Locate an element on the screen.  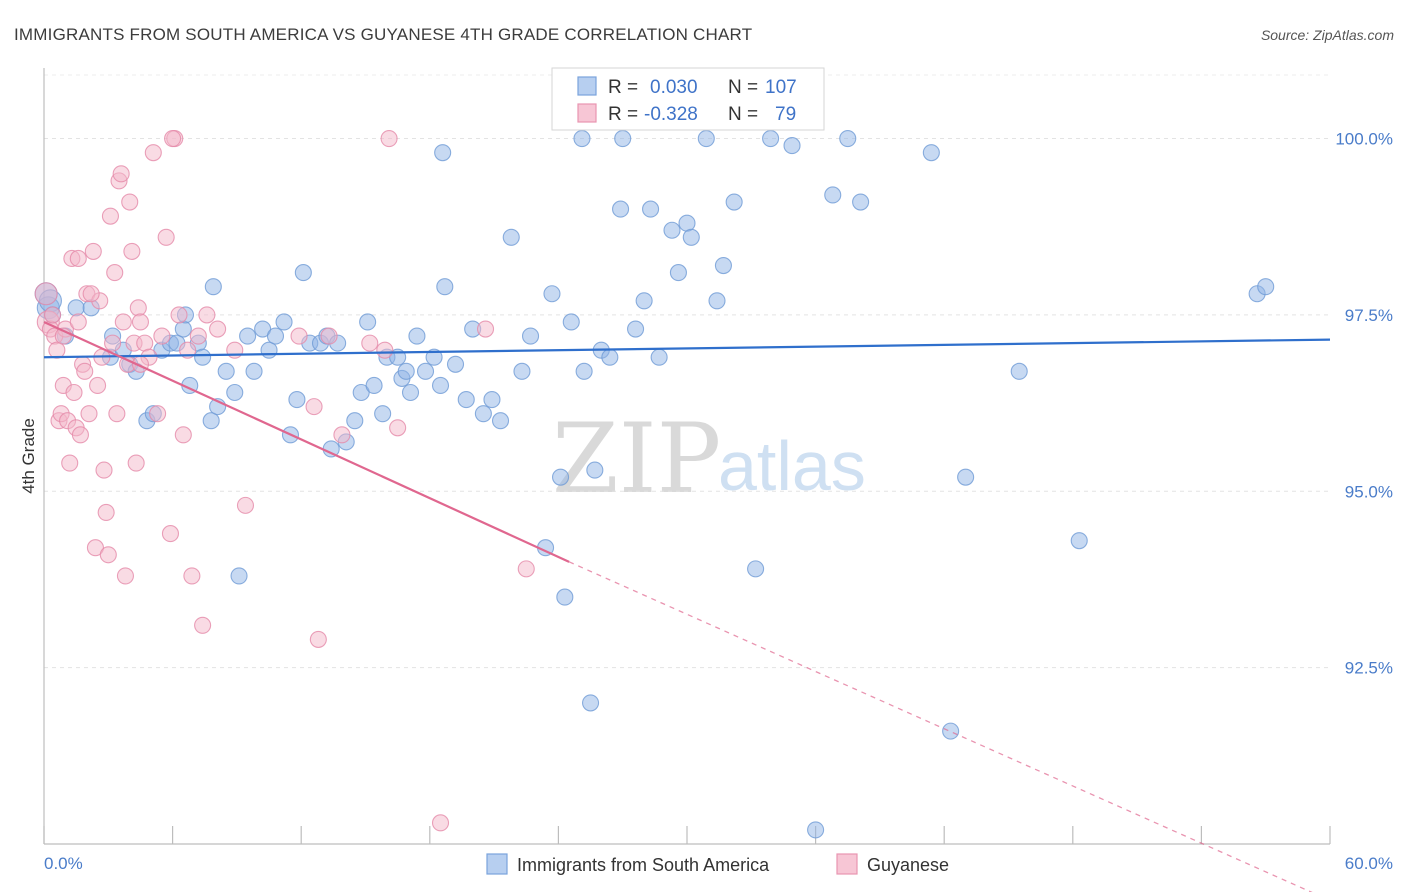
y-tick-label: 92.5% is located at coordinates (1369, 668).